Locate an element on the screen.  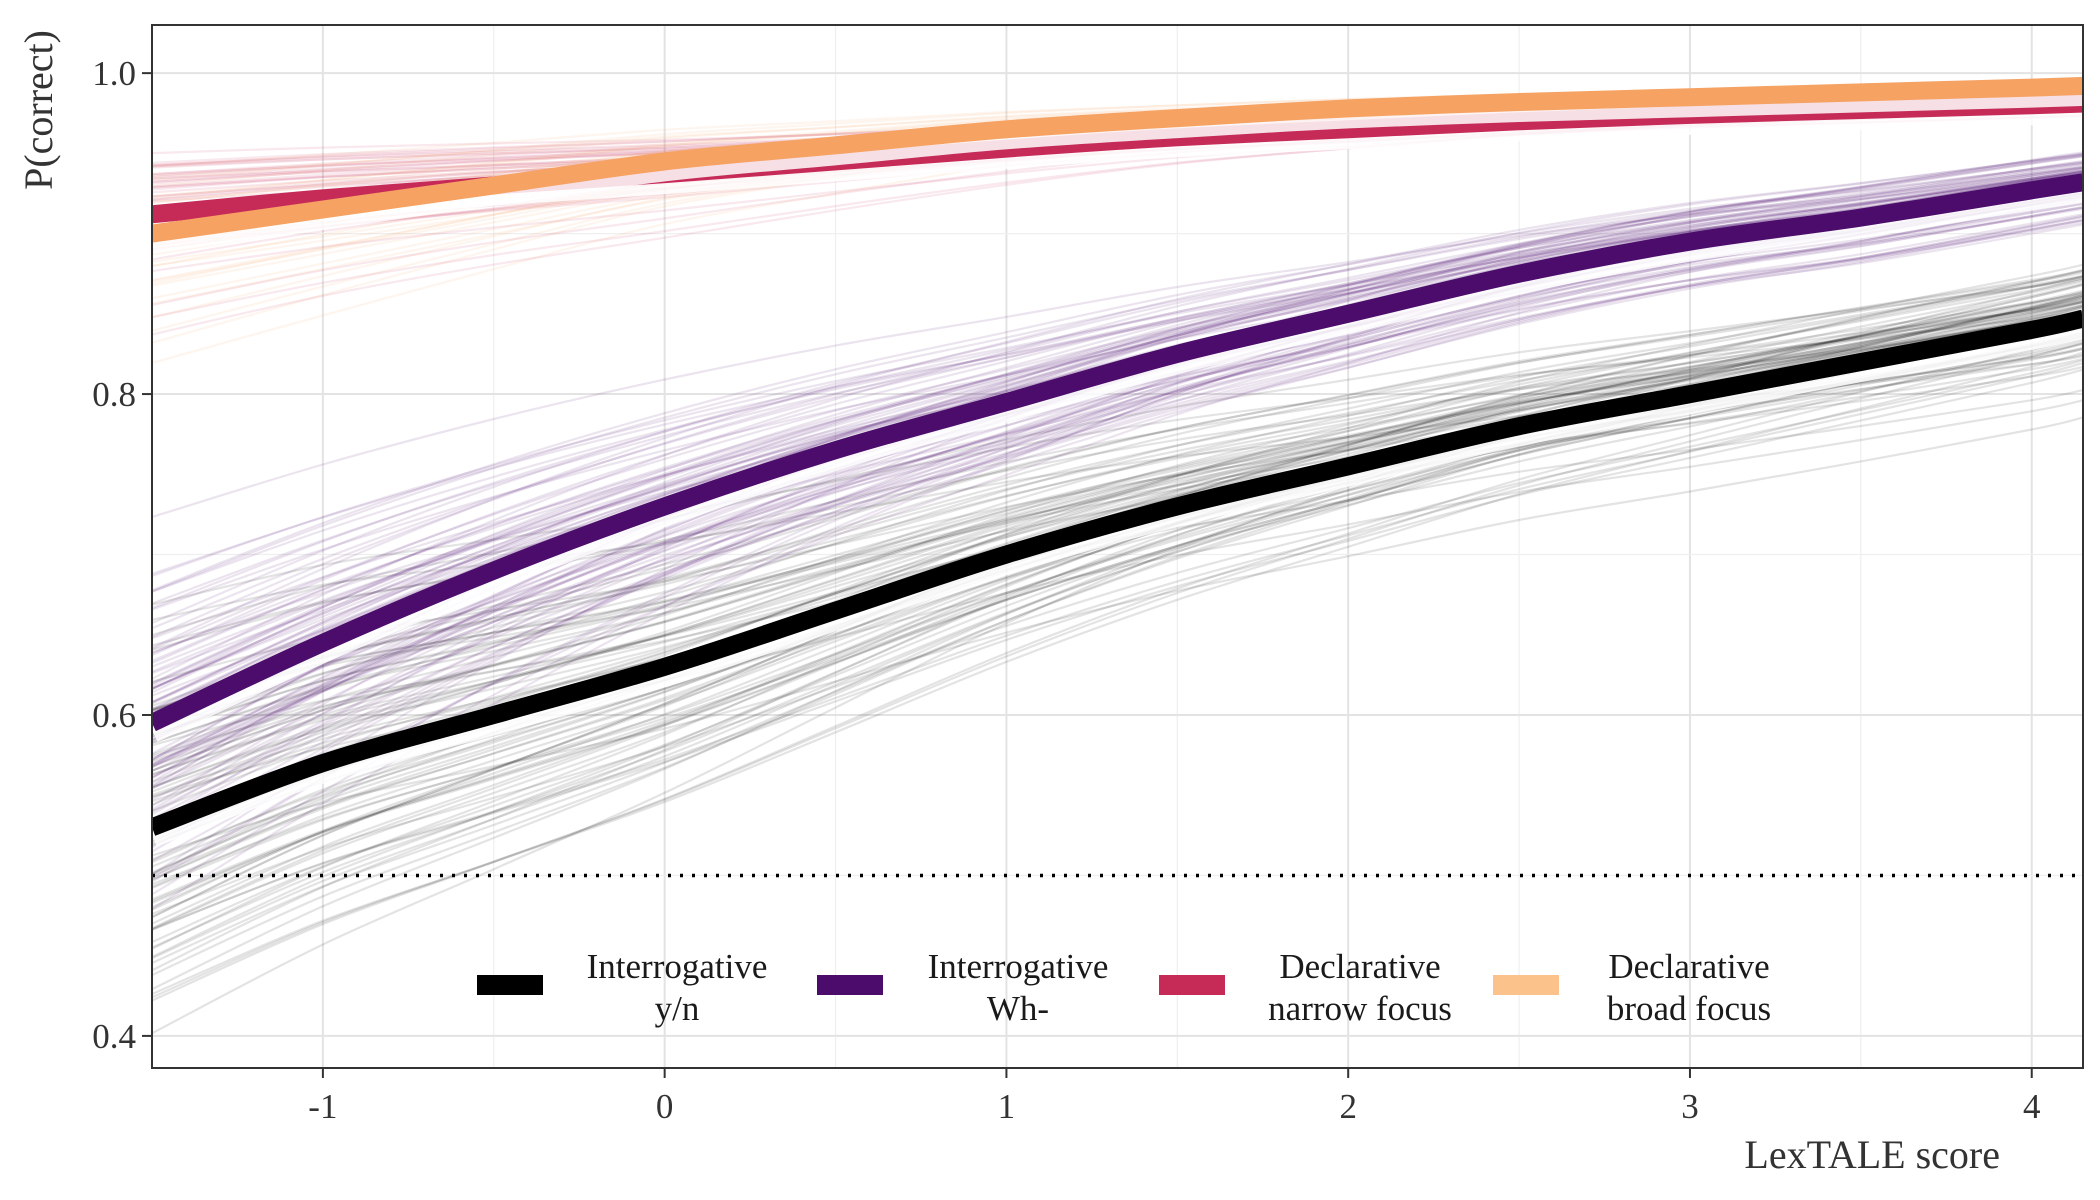
x-tick-label: -1 is located at coordinates (322, 1106).